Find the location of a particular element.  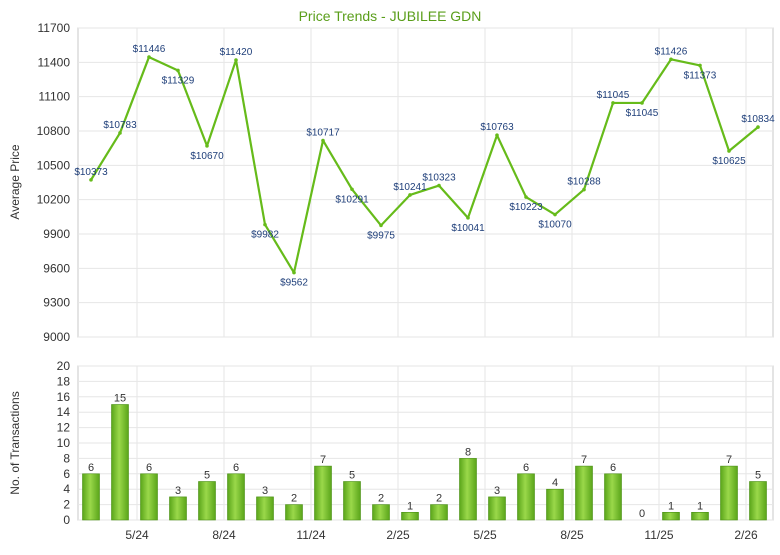

x-tick-label: 8/24 is located at coordinates (224, 535).